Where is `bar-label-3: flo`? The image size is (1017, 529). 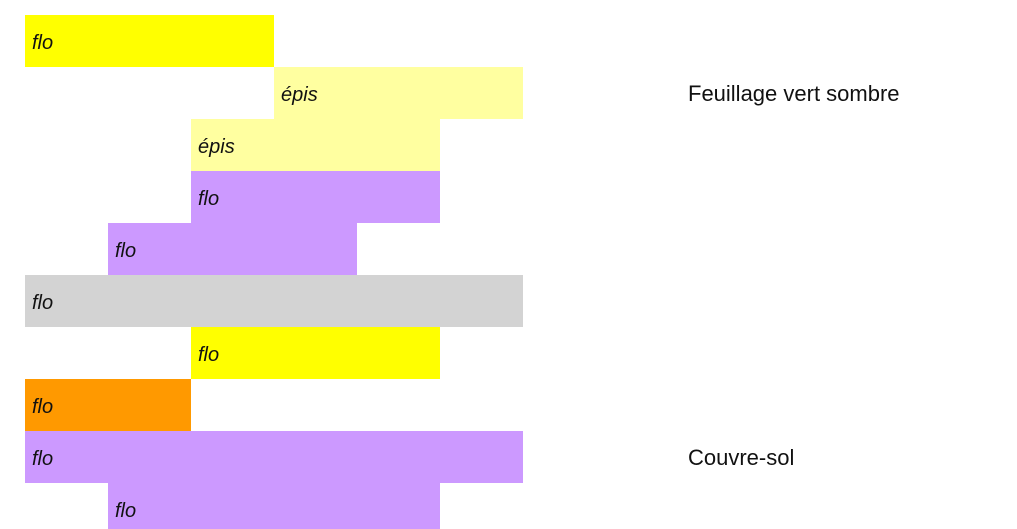 bar-label-3: flo is located at coordinates (208, 199).